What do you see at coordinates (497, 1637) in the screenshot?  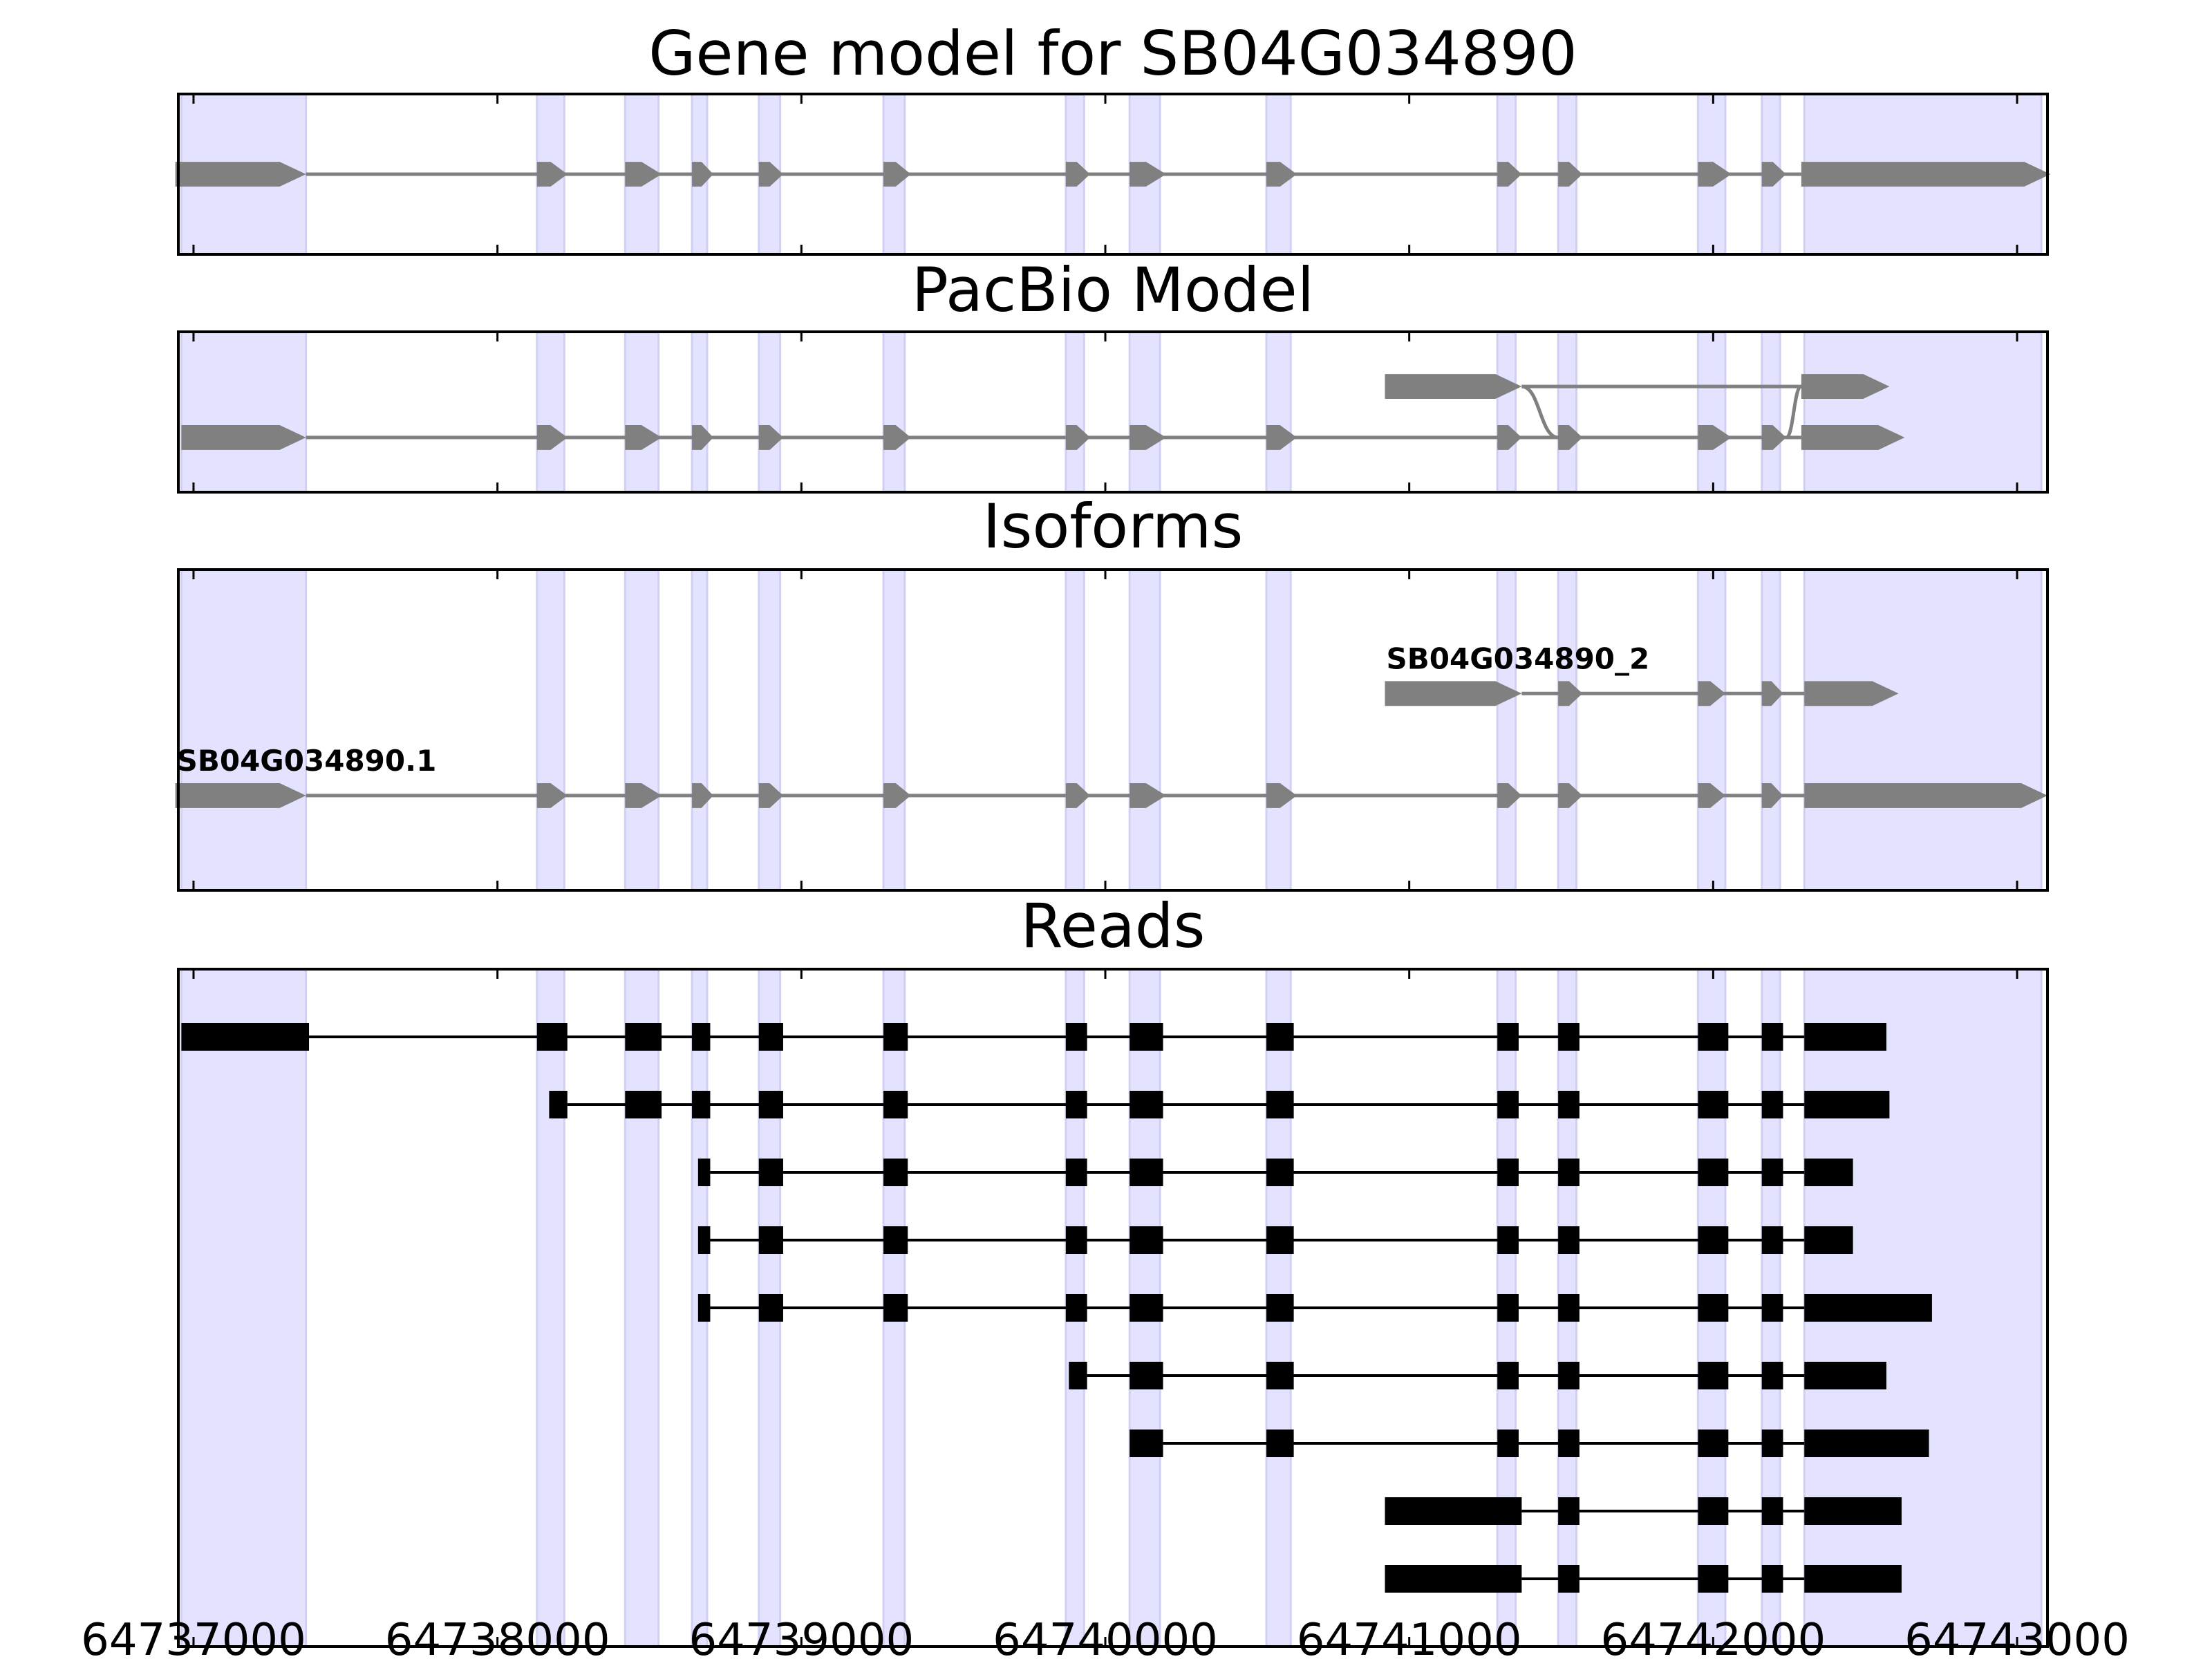 I see `x-tick-label: 64738000` at bounding box center [497, 1637].